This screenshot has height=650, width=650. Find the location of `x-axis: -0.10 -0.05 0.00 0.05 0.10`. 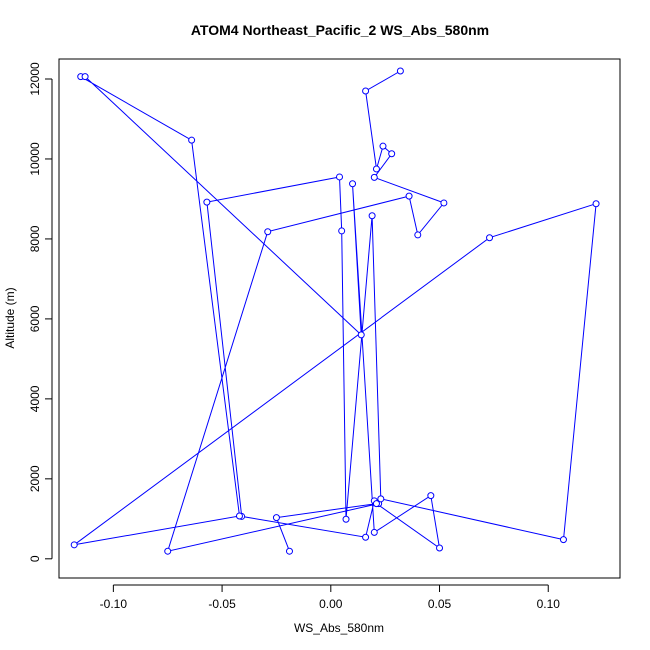

x-axis: -0.10 -0.05 0.00 0.05 0.10 is located at coordinates (330, 597).